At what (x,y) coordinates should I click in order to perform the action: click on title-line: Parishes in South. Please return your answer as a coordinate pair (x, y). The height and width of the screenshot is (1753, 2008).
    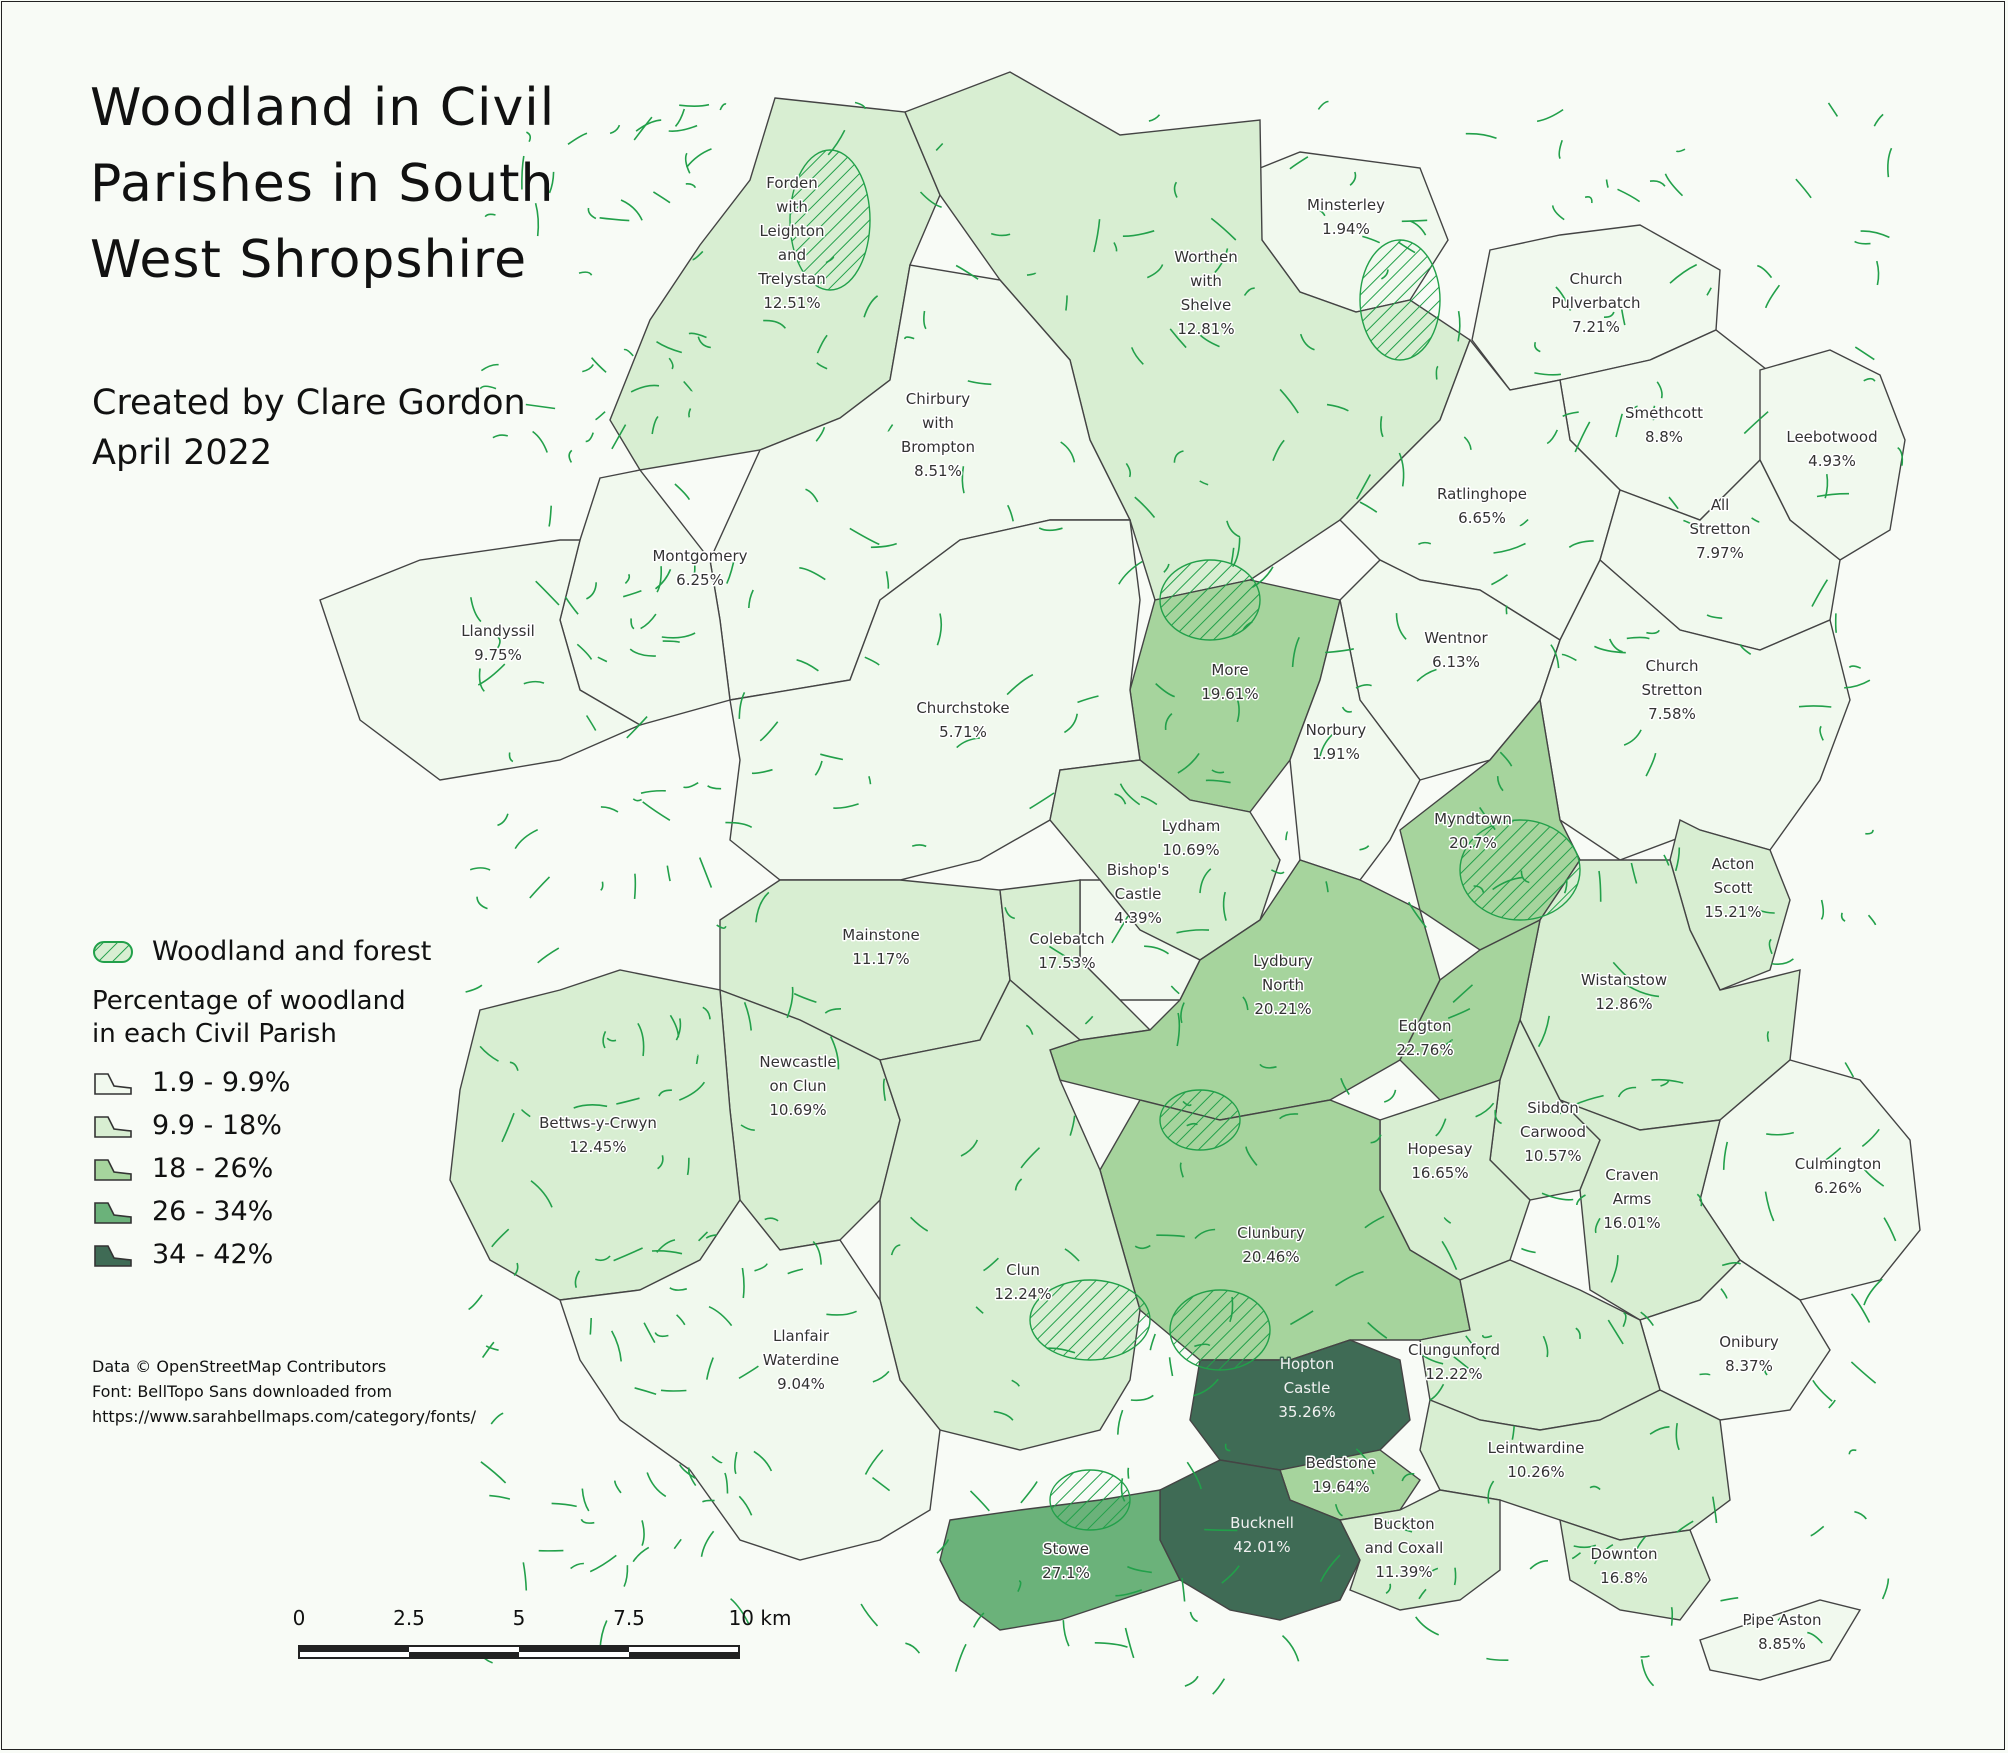
    Looking at the image, I should click on (322, 184).